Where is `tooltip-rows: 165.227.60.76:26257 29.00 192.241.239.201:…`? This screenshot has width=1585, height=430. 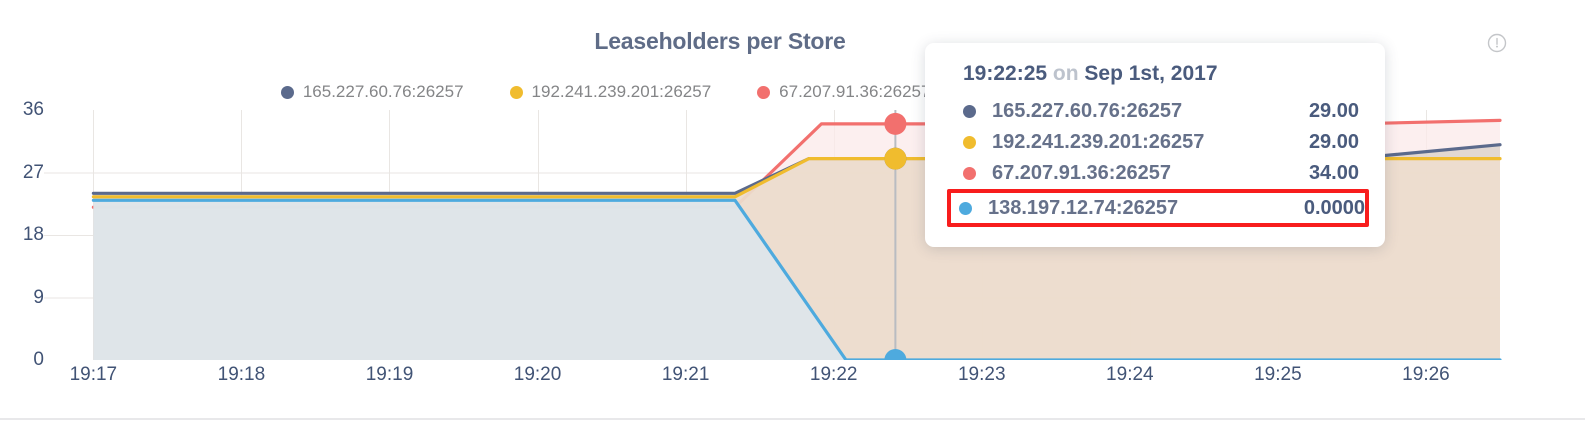 tooltip-rows: 165.227.60.76:26257 29.00 192.241.239.201:… is located at coordinates (1158, 161).